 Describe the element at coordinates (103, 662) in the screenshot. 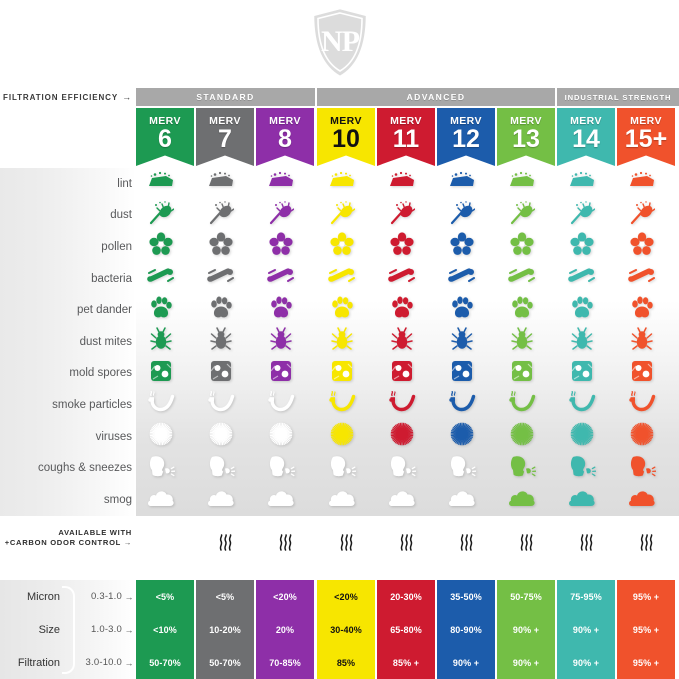

I see `micron-range: 3.0-10.0` at that location.